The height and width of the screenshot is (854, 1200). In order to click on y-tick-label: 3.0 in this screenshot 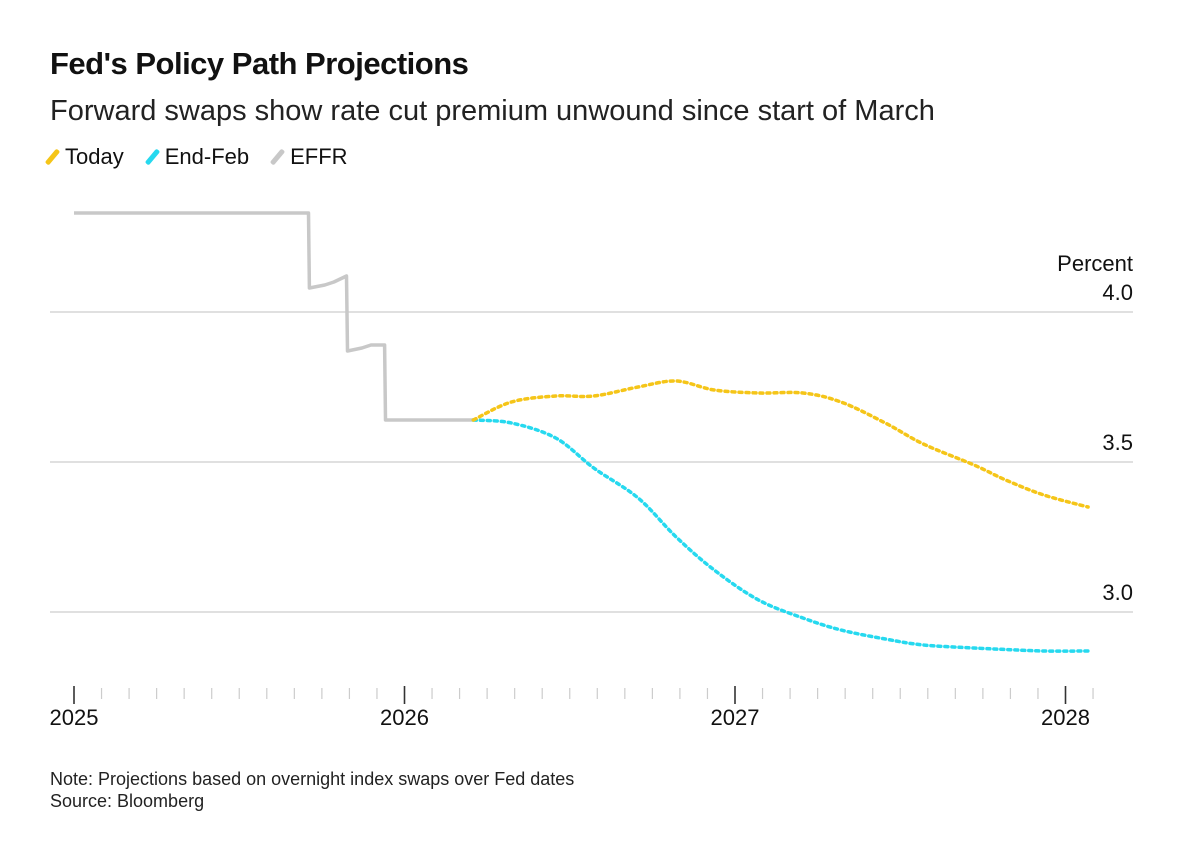, I will do `click(1117, 592)`.